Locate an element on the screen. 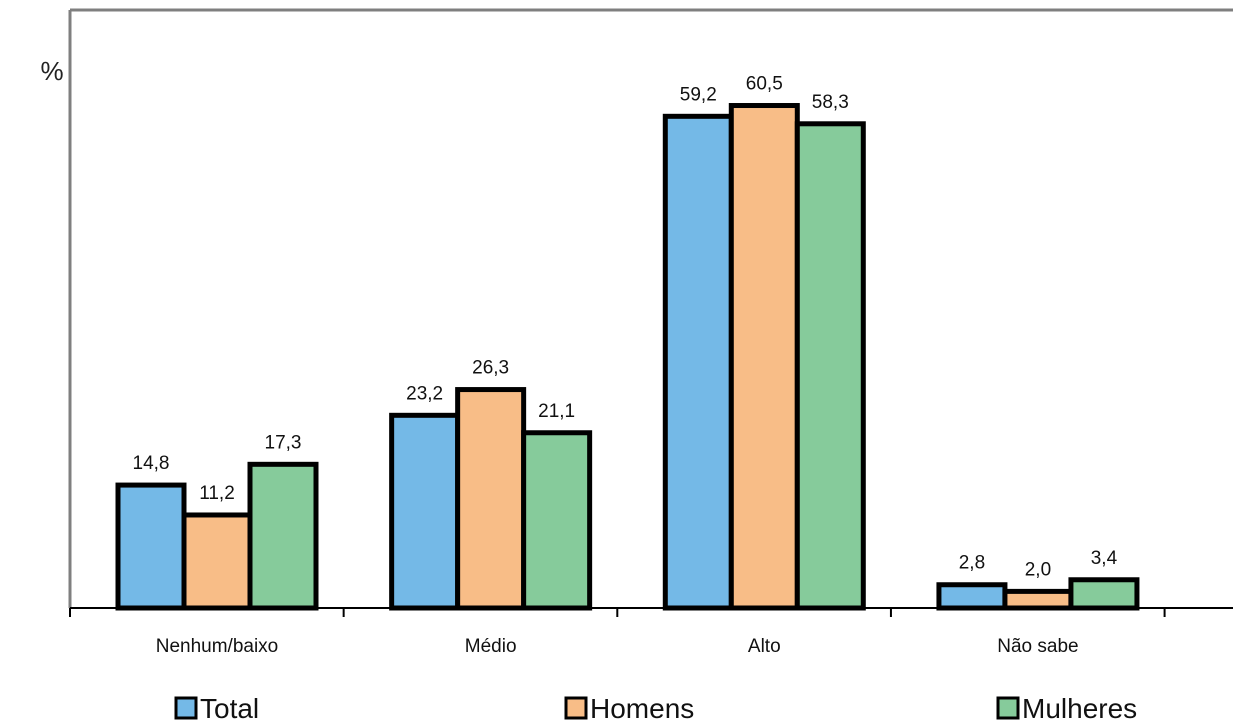 The image size is (1233, 723). legend-label: Total is located at coordinates (229, 708).